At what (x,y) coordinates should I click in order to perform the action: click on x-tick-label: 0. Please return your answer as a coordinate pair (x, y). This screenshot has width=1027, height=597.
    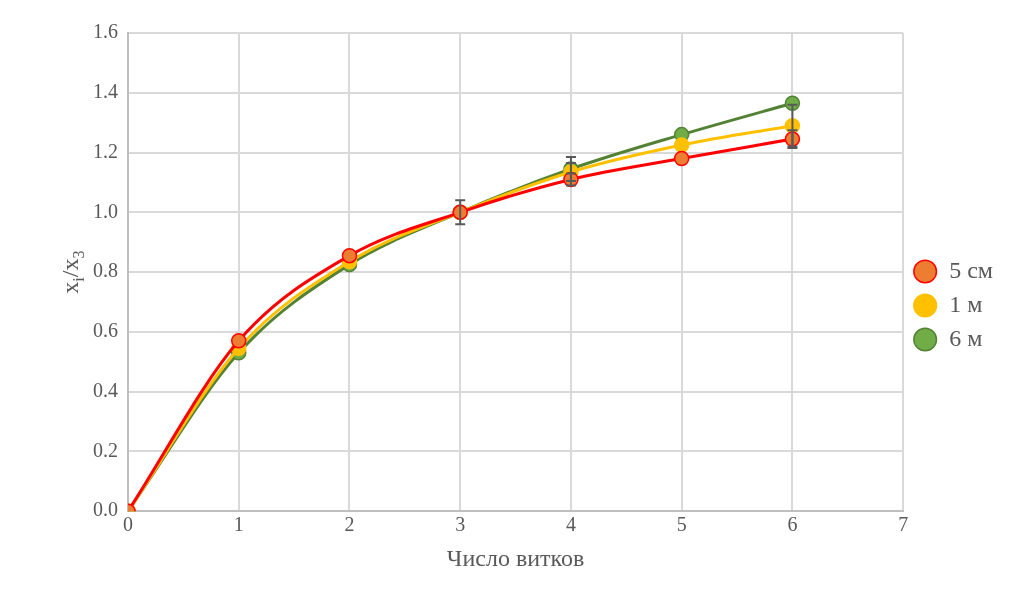
    Looking at the image, I should click on (128, 524).